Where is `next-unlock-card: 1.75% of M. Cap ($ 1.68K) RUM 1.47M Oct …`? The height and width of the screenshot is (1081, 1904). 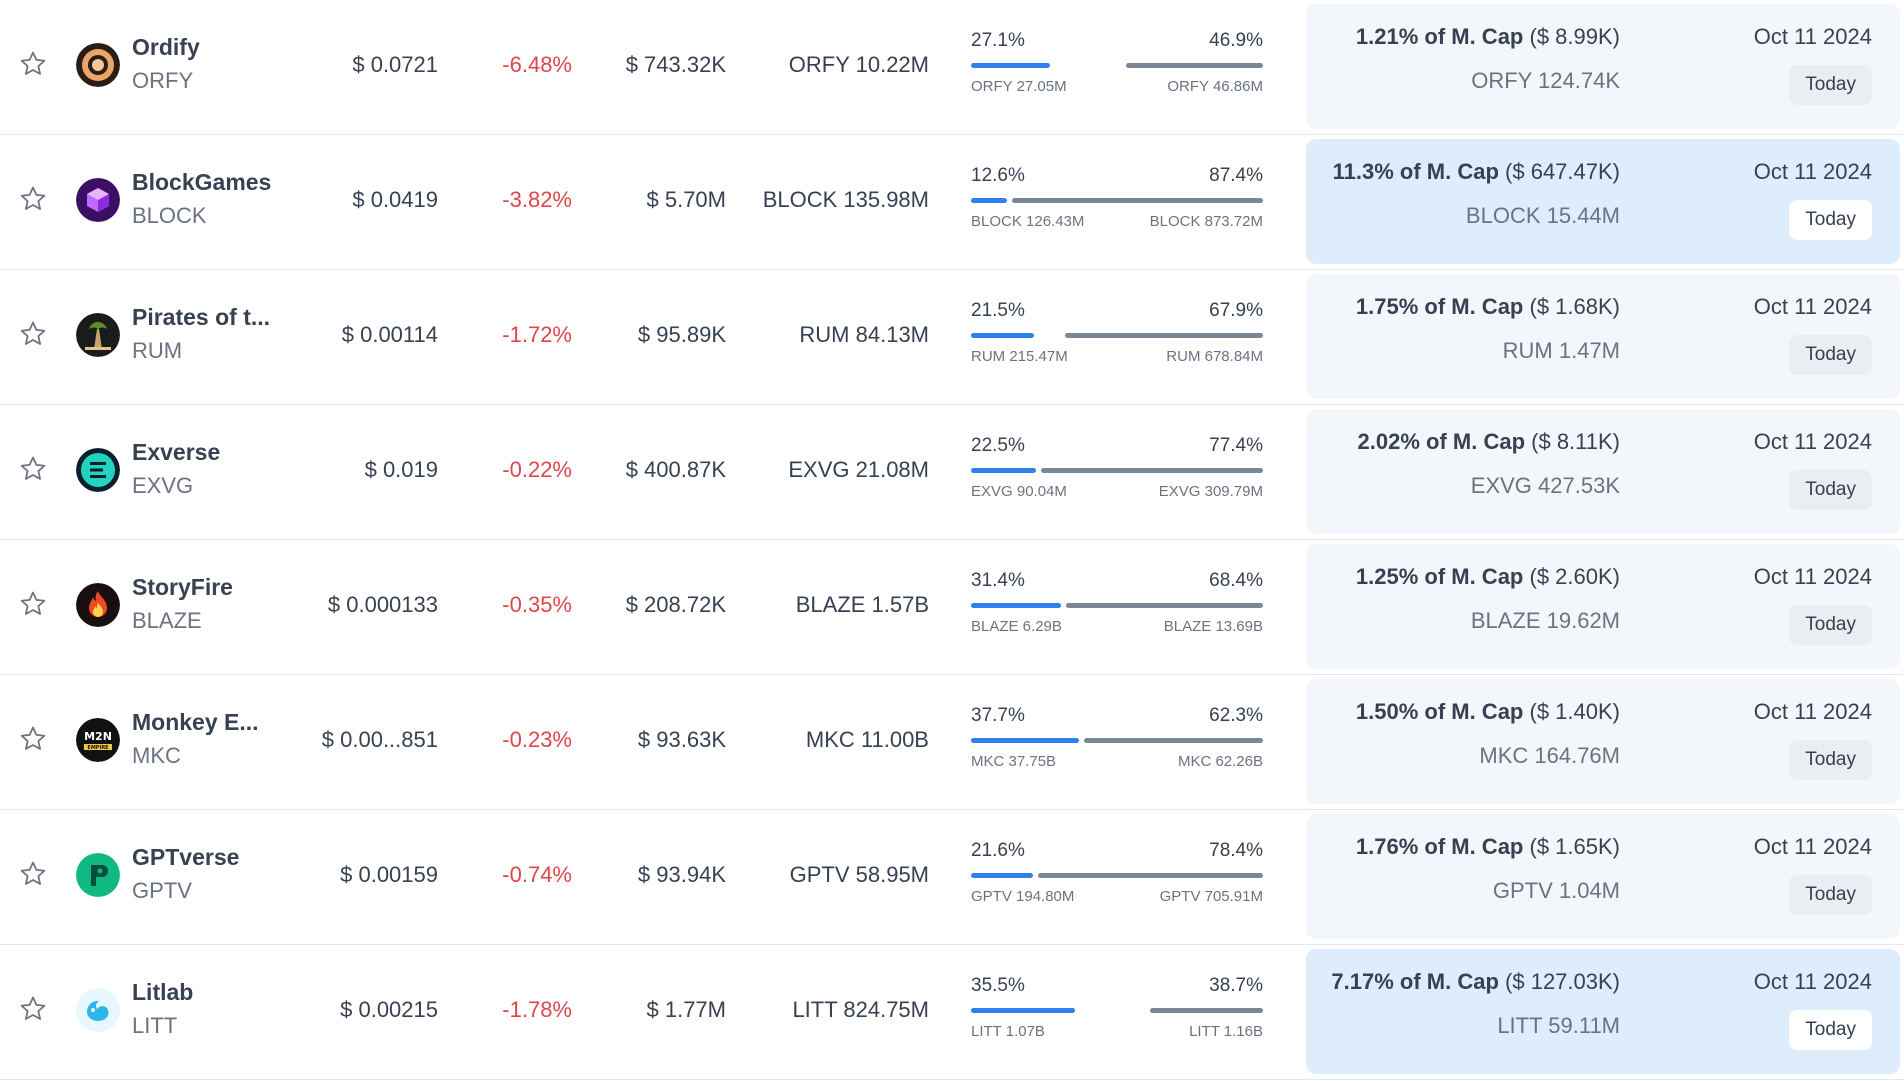 next-unlock-card: 1.75% of M. Cap ($ 1.68K) RUM 1.47M Oct … is located at coordinates (1603, 336).